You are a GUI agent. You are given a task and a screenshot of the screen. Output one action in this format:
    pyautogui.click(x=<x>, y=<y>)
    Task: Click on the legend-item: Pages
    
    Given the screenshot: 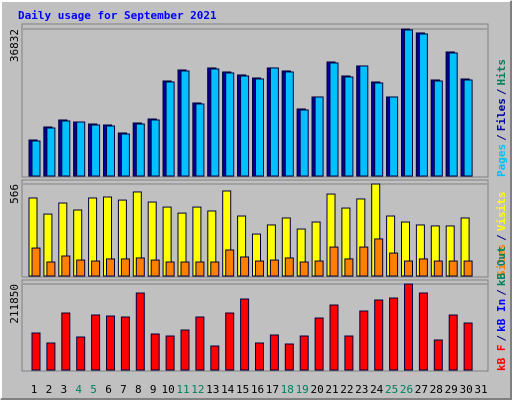 What is the action you would take?
    pyautogui.click(x=501, y=160)
    